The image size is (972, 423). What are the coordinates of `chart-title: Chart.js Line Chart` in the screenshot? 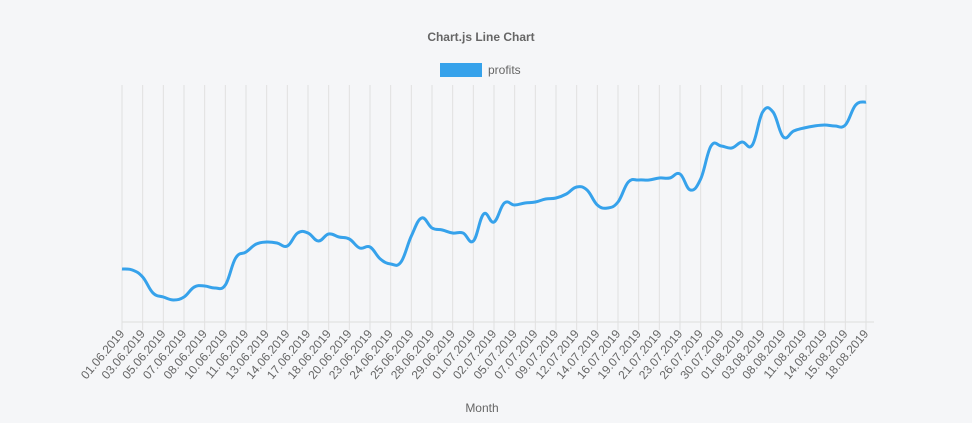 It's located at (480, 37).